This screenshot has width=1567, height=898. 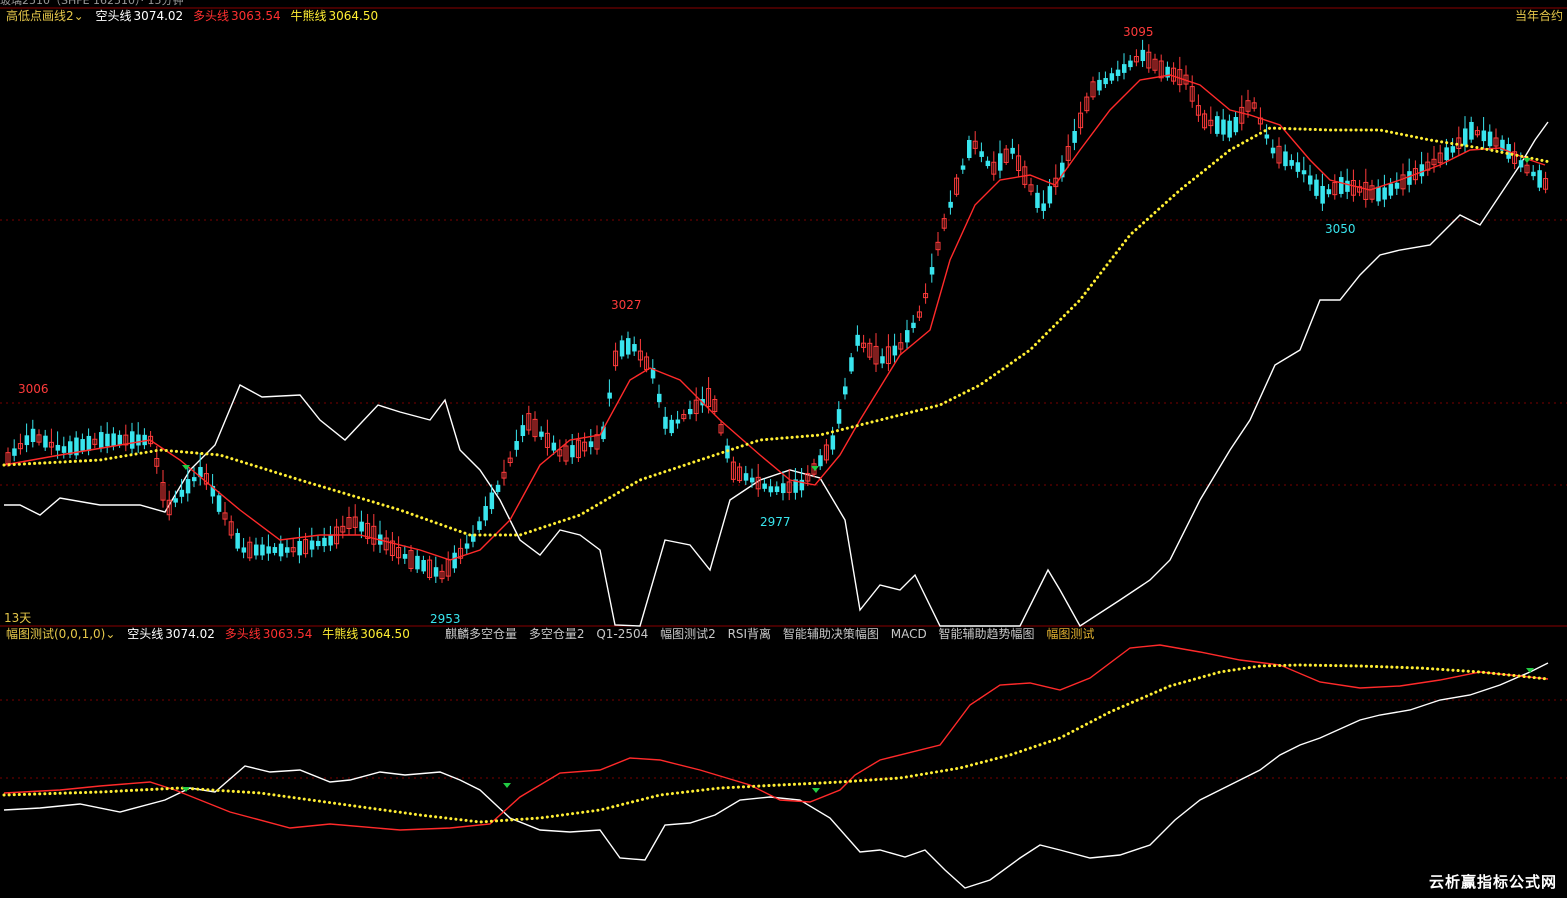 I want to click on contract-label: 当年合约, so click(x=1538, y=16).